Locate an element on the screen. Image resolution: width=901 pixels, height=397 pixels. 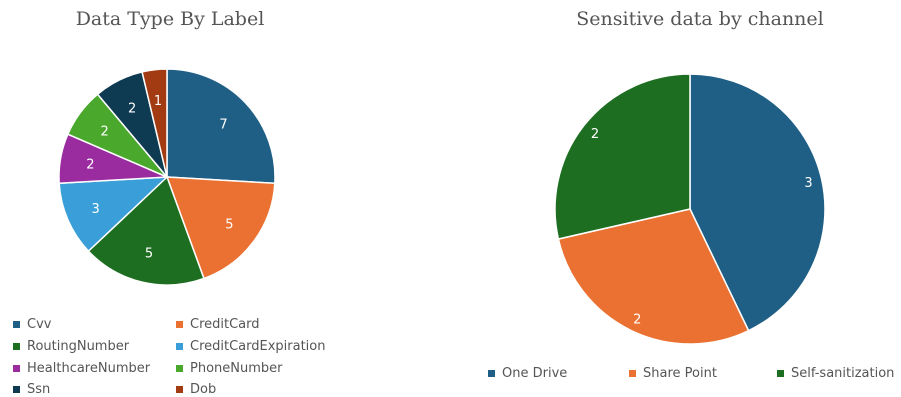
legend-label: PhoneNumber is located at coordinates (236, 368).